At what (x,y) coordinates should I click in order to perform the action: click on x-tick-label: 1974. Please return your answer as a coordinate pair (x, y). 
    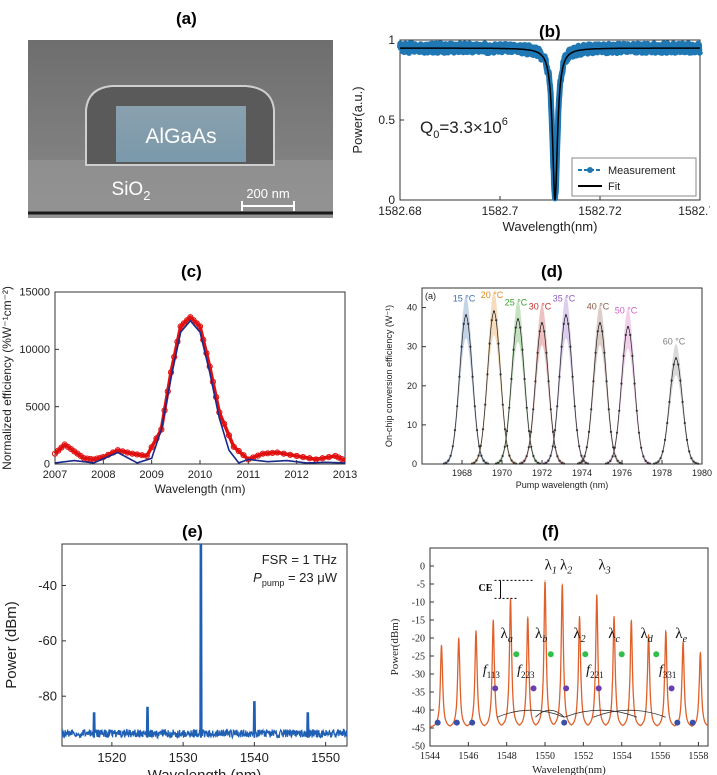
    Looking at the image, I should click on (582, 473).